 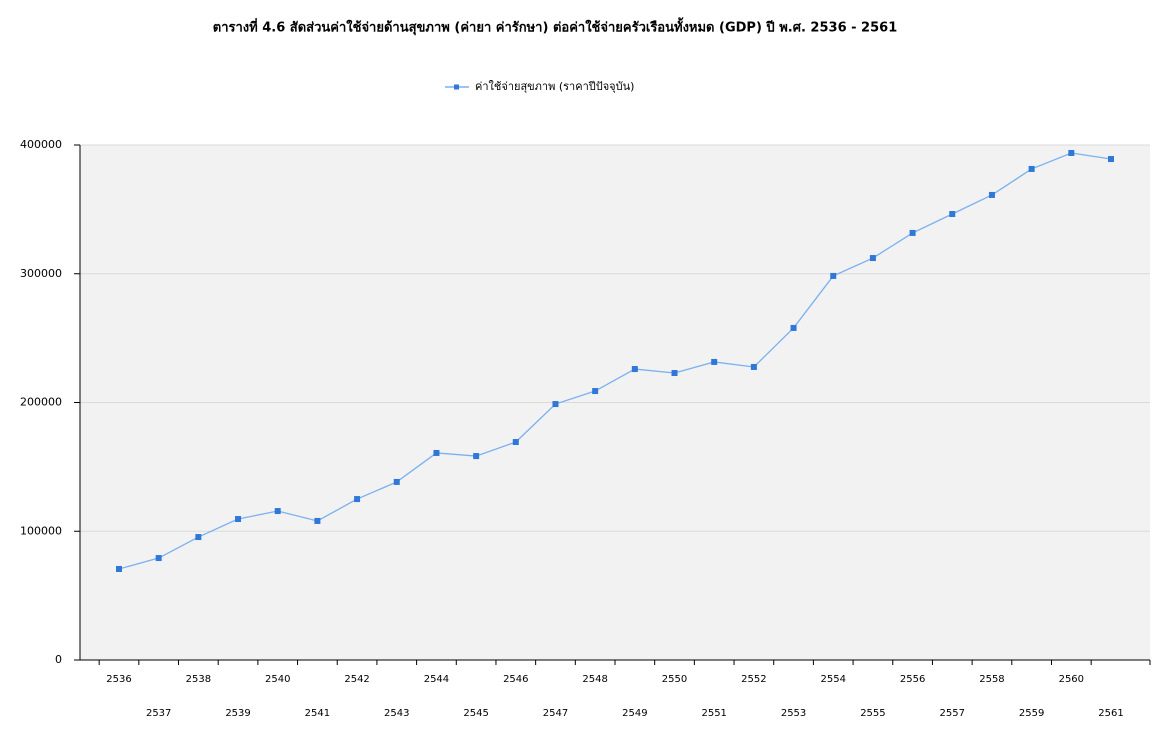 I want to click on x-tick-label: 2558, so click(x=991, y=679).